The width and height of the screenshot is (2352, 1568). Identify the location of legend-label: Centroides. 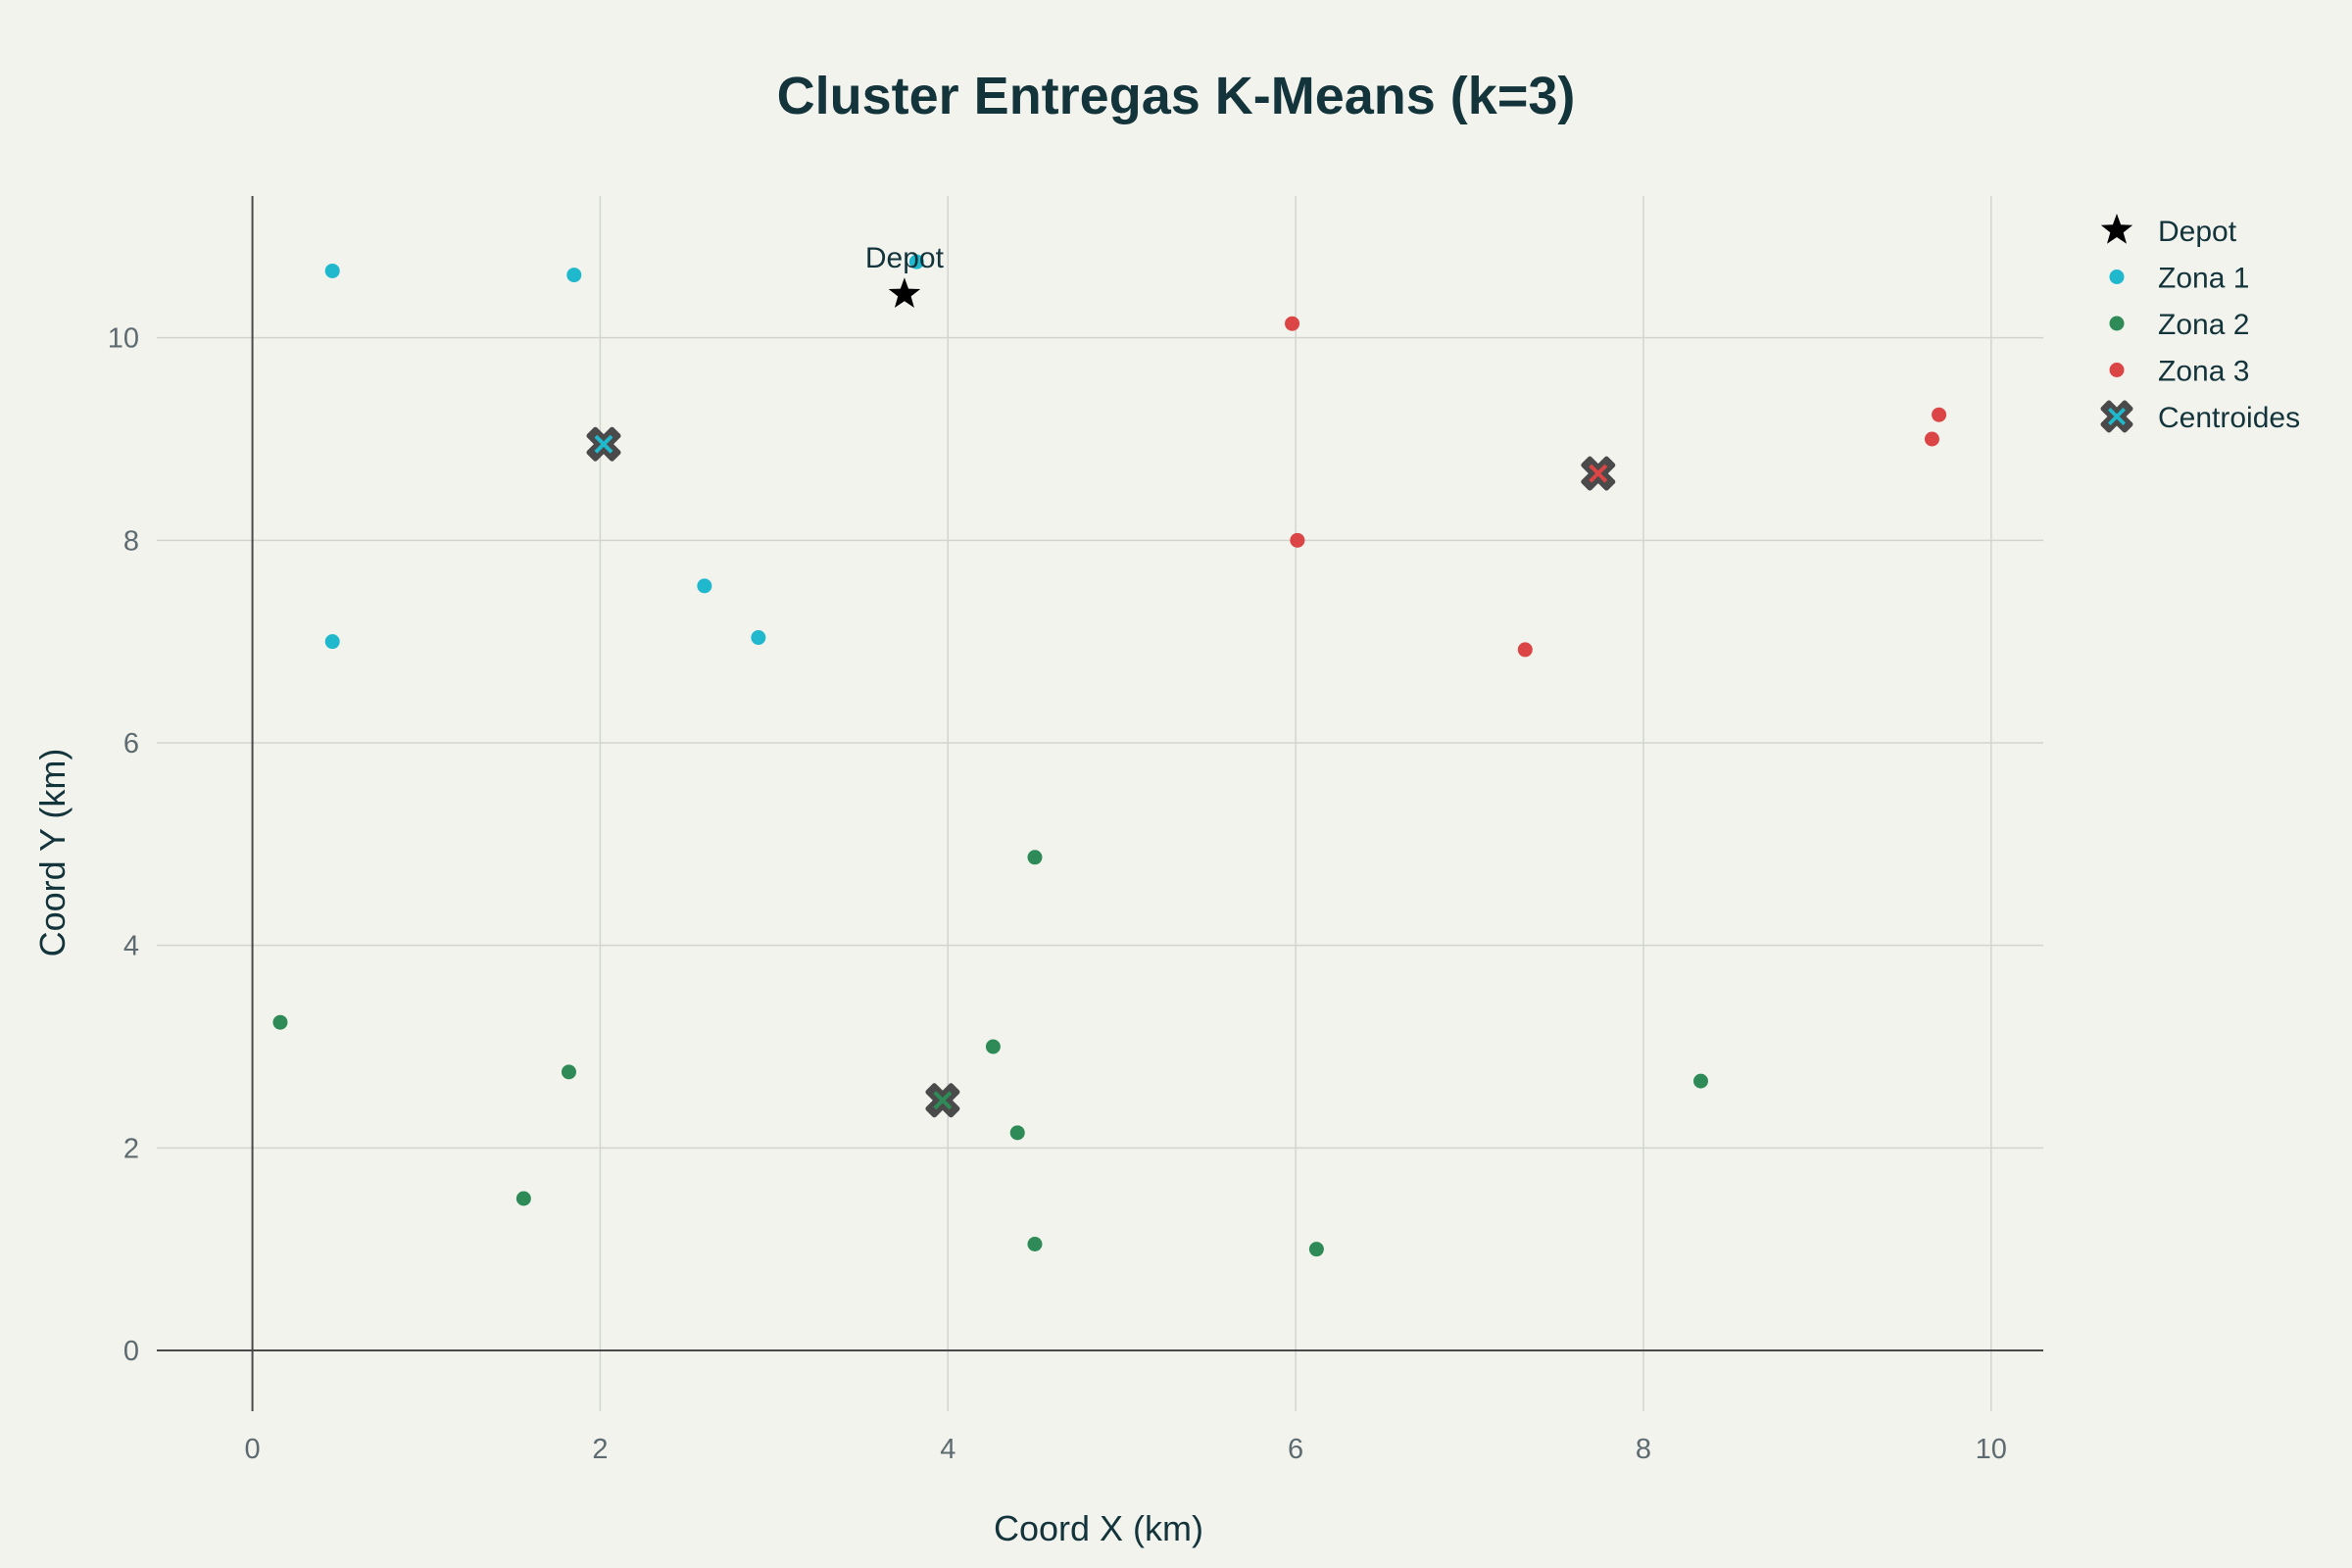
(2229, 418).